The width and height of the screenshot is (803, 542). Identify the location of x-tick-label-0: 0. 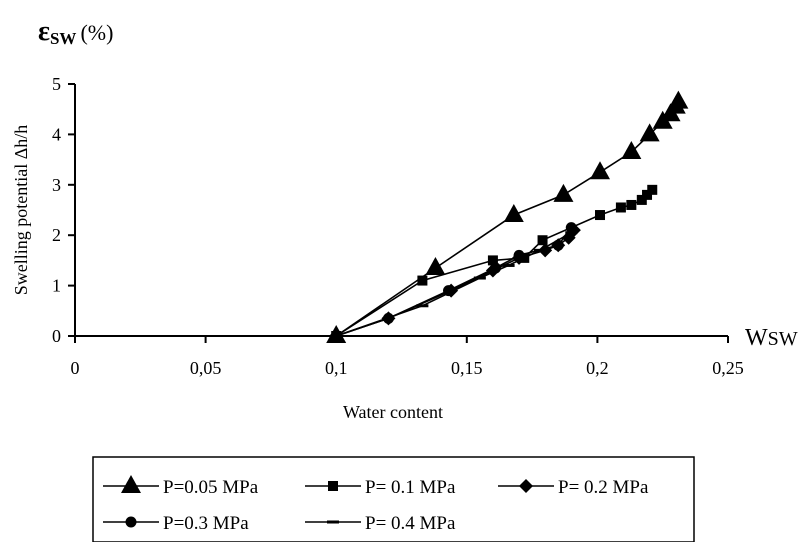
(75, 368).